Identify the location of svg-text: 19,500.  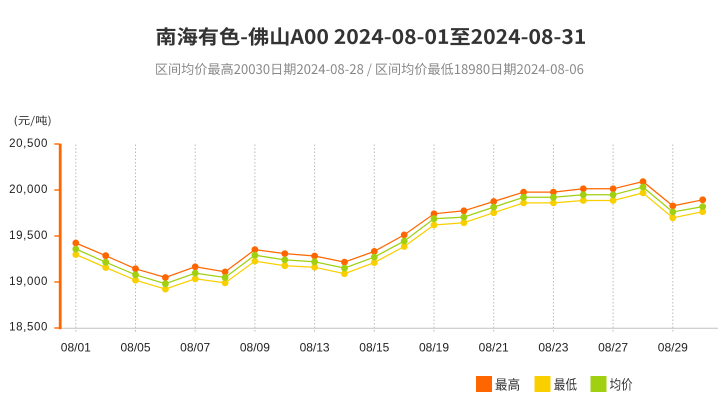
(28, 236).